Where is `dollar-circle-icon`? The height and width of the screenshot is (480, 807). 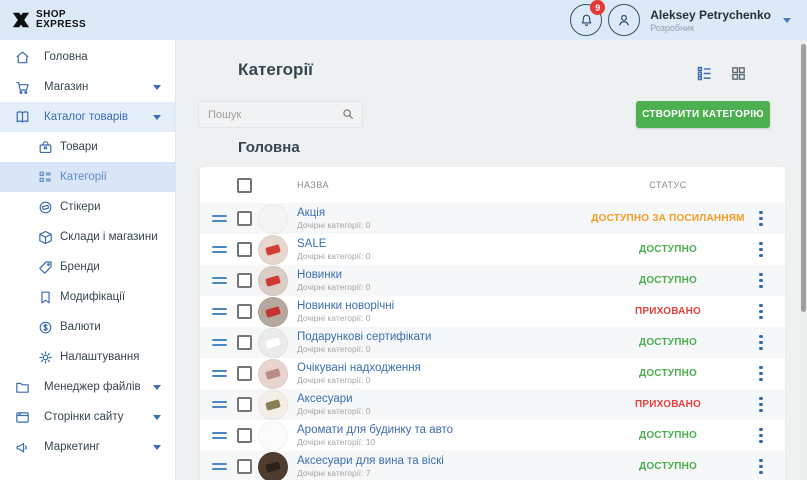
dollar-circle-icon is located at coordinates (45, 327).